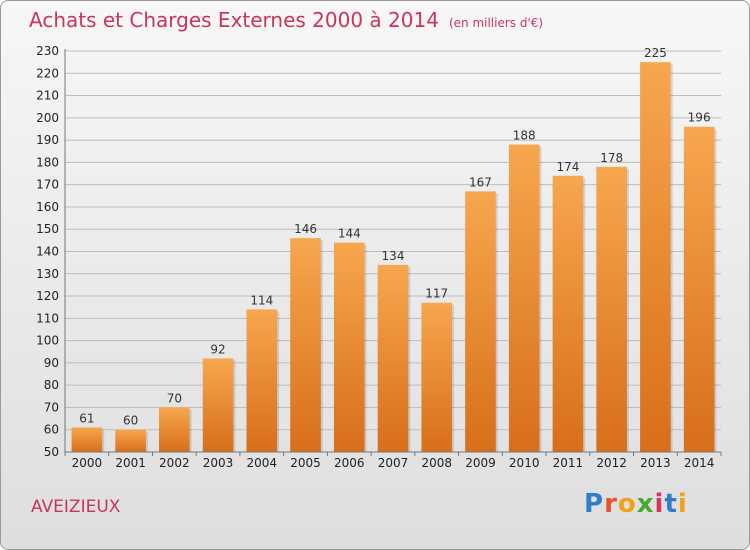  What do you see at coordinates (611, 158) in the screenshot?
I see `value-label: 178` at bounding box center [611, 158].